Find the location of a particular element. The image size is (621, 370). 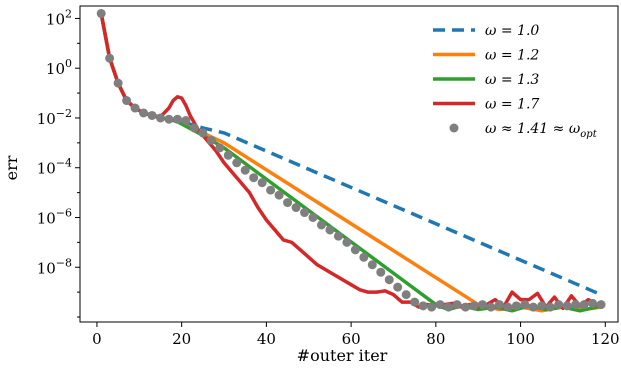

legend-label: ω = 1.3 is located at coordinates (512, 80).